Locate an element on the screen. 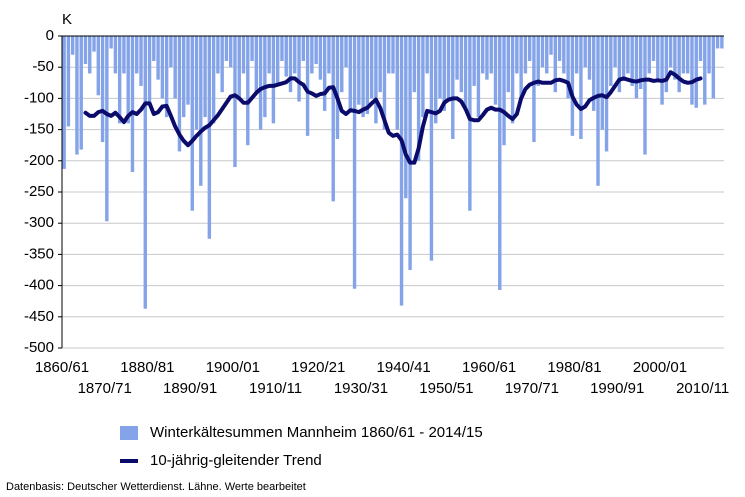  x-tick-label: 1920/21 is located at coordinates (318, 367).